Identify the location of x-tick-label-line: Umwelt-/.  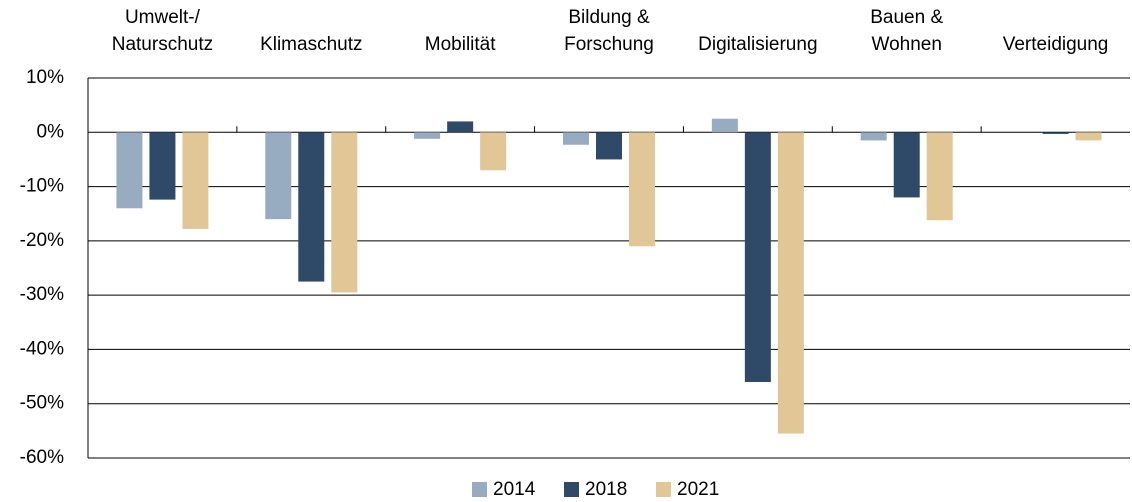
(163, 17).